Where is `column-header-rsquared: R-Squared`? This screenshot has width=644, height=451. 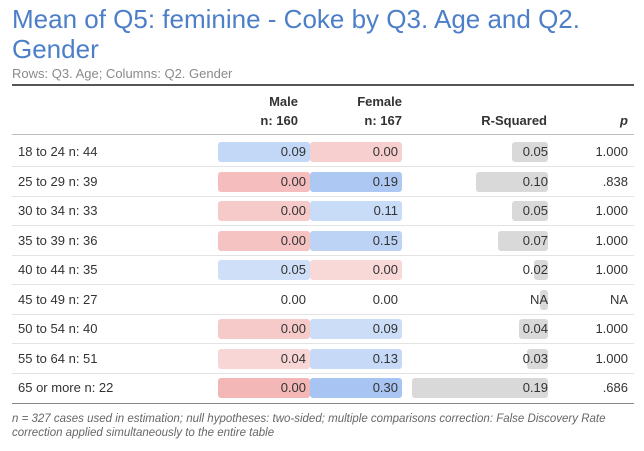
column-header-rsquared: R-Squared is located at coordinates (514, 120).